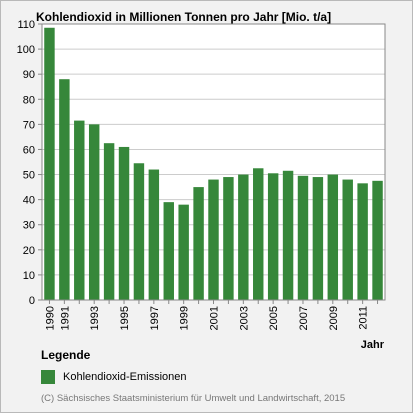  Describe the element at coordinates (94, 212) in the screenshot. I see `bar-1993` at that location.